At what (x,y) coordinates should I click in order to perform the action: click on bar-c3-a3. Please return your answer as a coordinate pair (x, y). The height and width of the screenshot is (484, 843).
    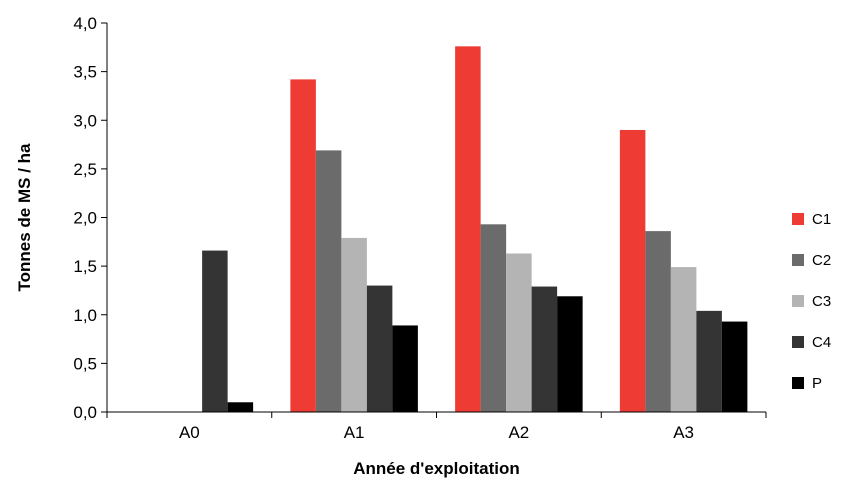
    Looking at the image, I should click on (683, 339).